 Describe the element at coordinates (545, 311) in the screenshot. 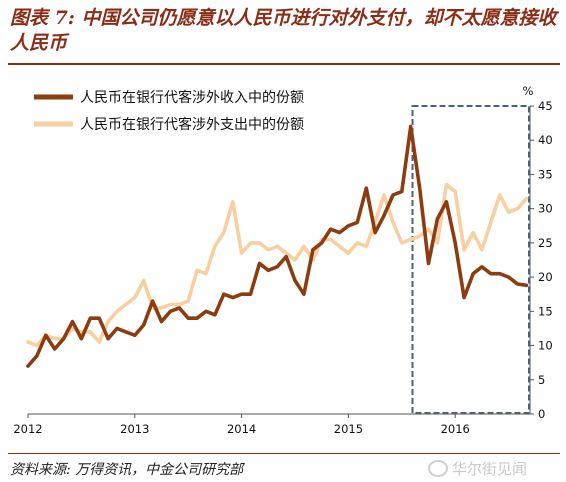

I see `y-tick-label: 15` at that location.